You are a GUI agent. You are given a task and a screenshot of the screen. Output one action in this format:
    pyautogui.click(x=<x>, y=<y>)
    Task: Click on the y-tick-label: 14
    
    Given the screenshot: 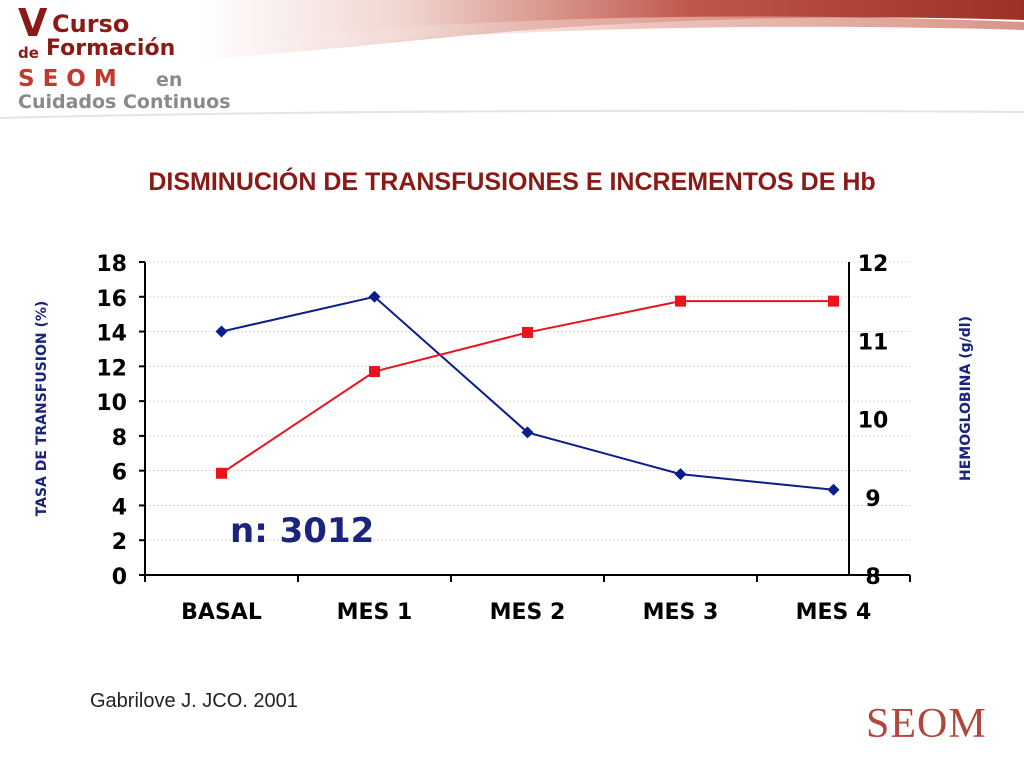 What is the action you would take?
    pyautogui.click(x=111, y=334)
    